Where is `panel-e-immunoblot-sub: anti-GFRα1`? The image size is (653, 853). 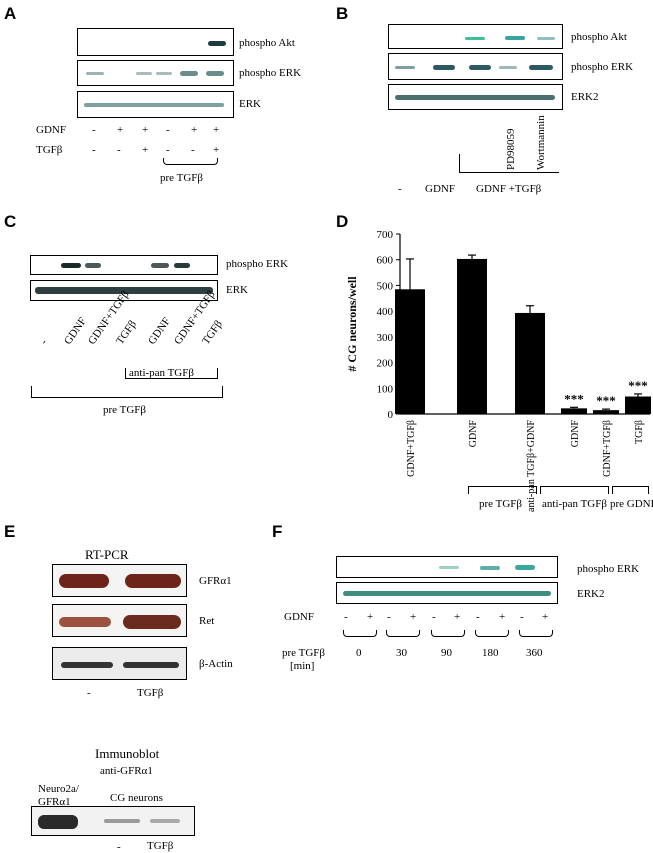
panel-e-immunoblot-sub: anti-GFRα1 is located at coordinates (126, 771).